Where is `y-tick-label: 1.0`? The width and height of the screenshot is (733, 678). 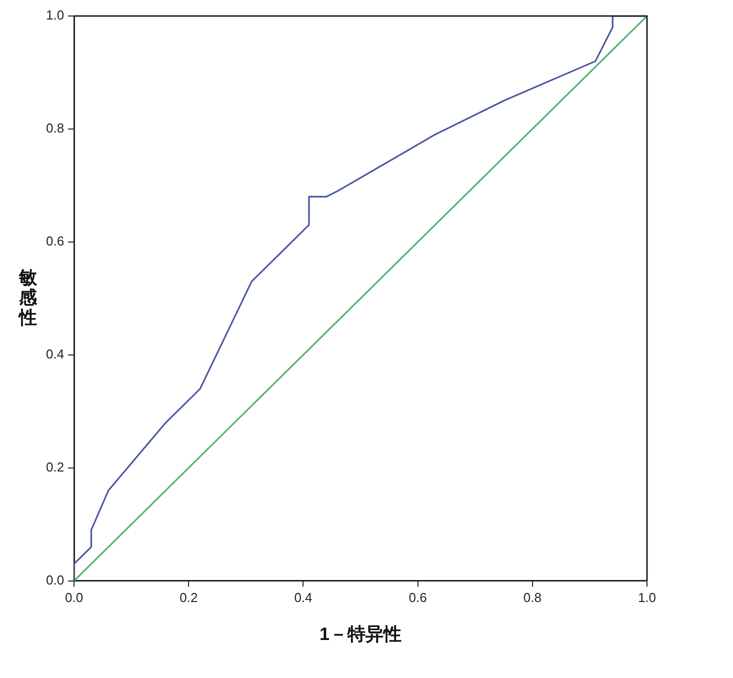 y-tick-label: 1.0 is located at coordinates (55, 15).